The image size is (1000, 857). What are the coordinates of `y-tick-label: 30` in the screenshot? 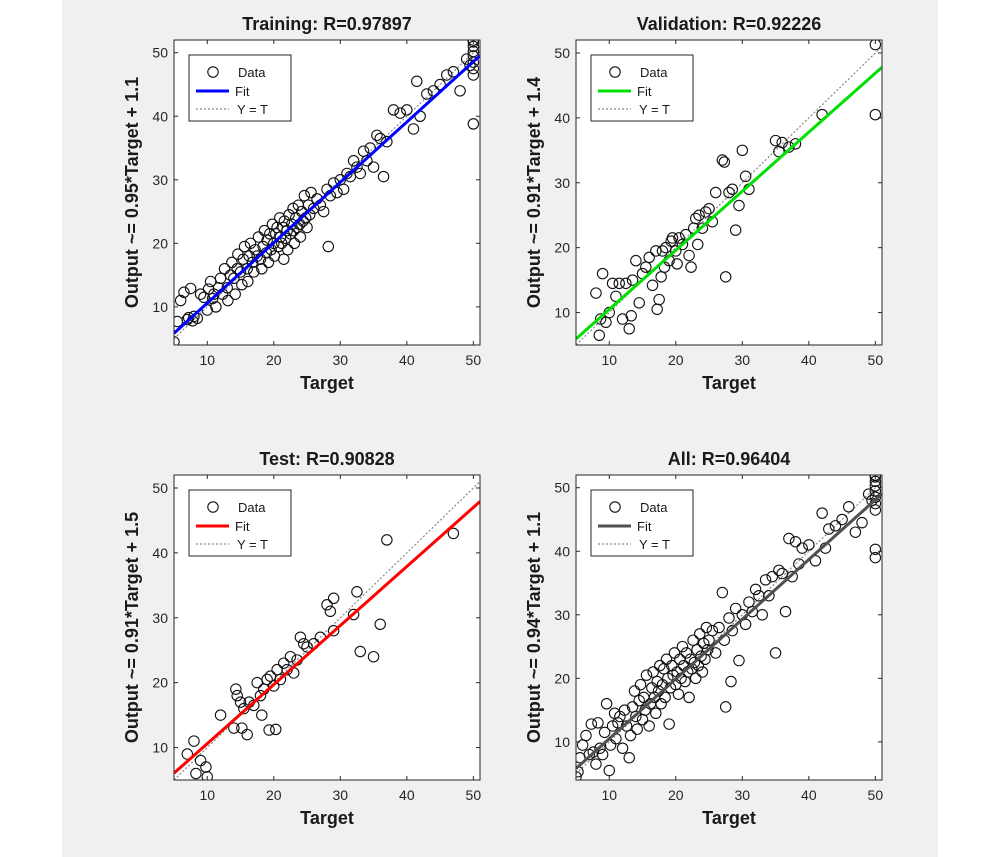 It's located at (160, 180).